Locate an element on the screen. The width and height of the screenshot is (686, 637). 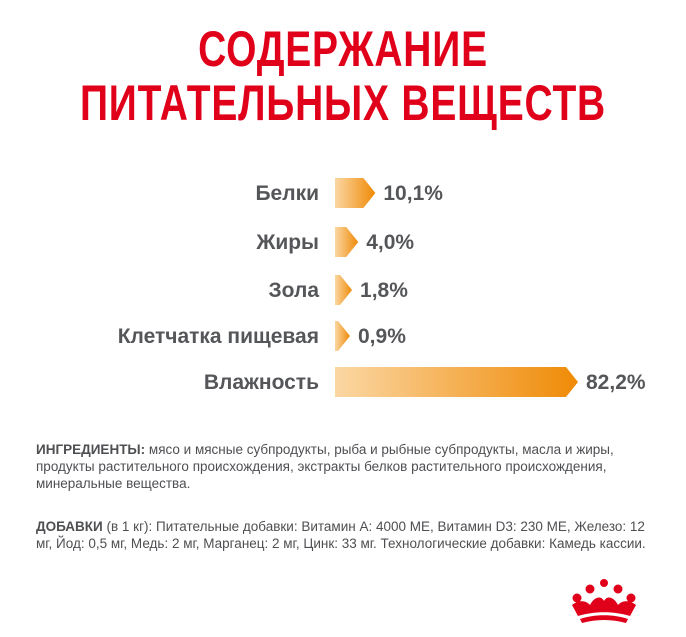
ingredients-label: ИНГРЕДИЕНТЫ: is located at coordinates (91, 449).